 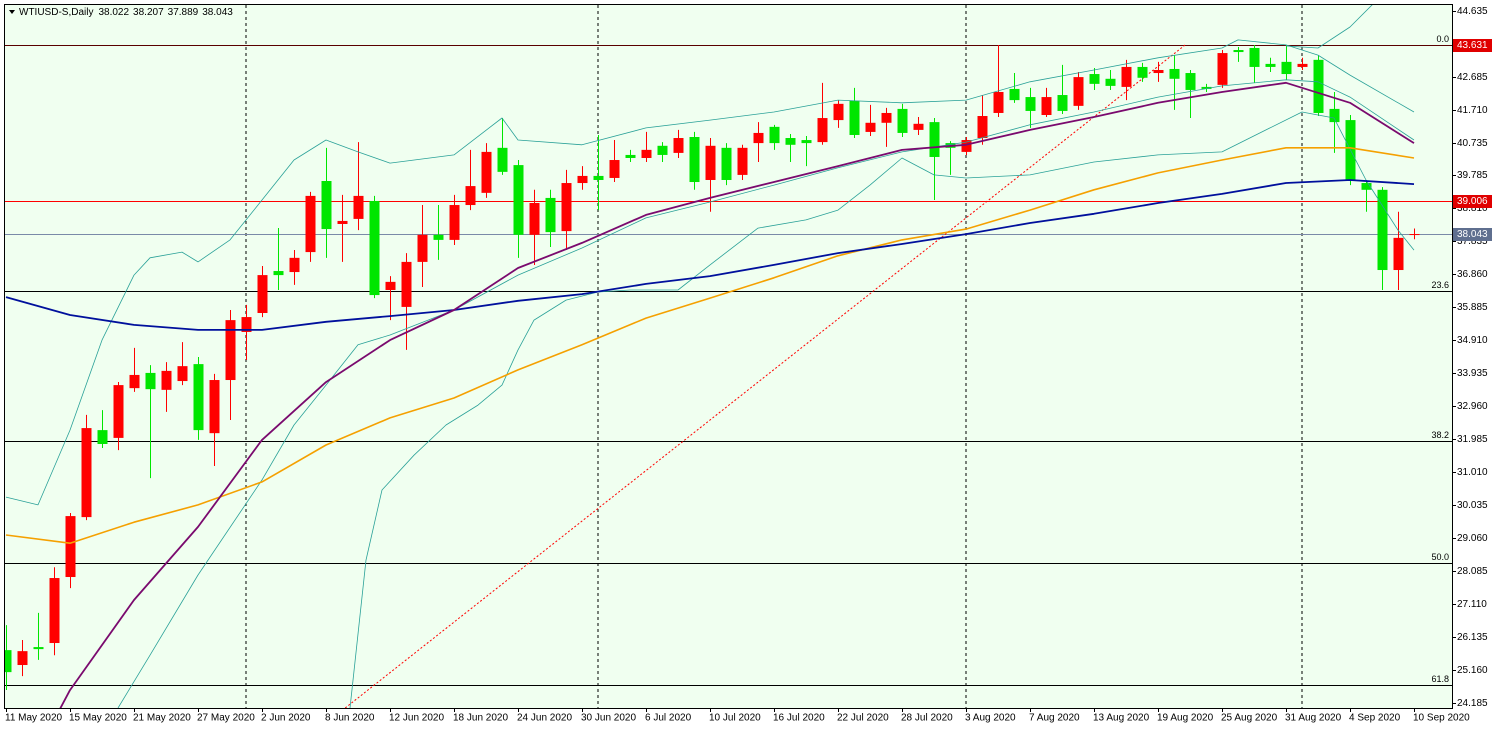 I want to click on x-tick-label: 19 Aug 2020, so click(x=1185, y=718).